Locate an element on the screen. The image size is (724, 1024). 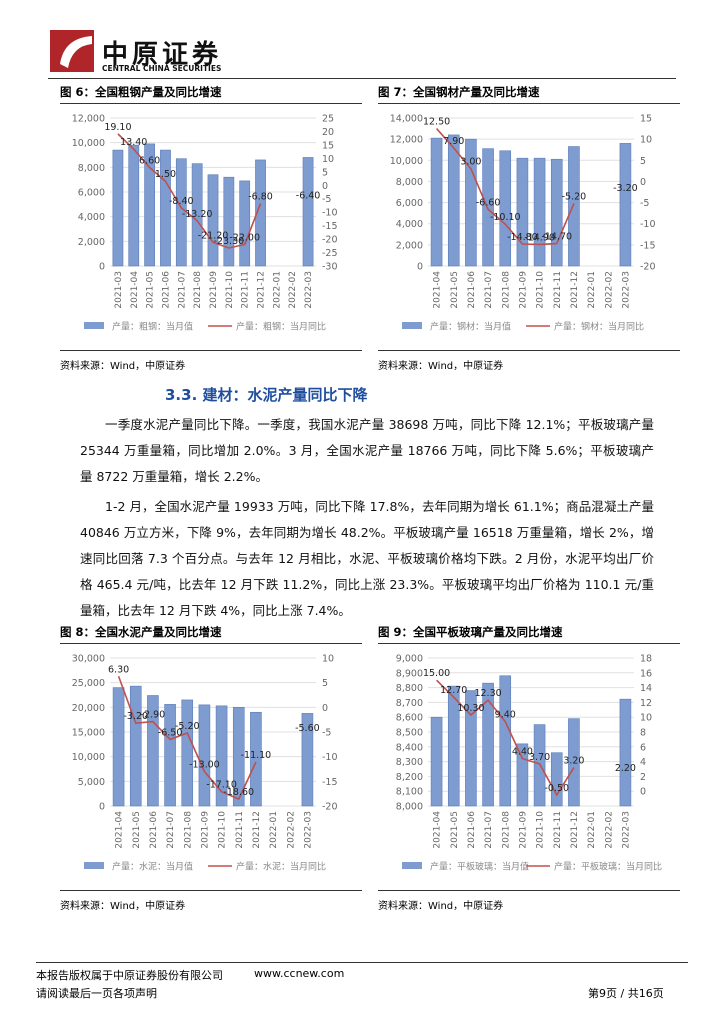
y2-tick-label: 10 is located at coordinates (328, 159).